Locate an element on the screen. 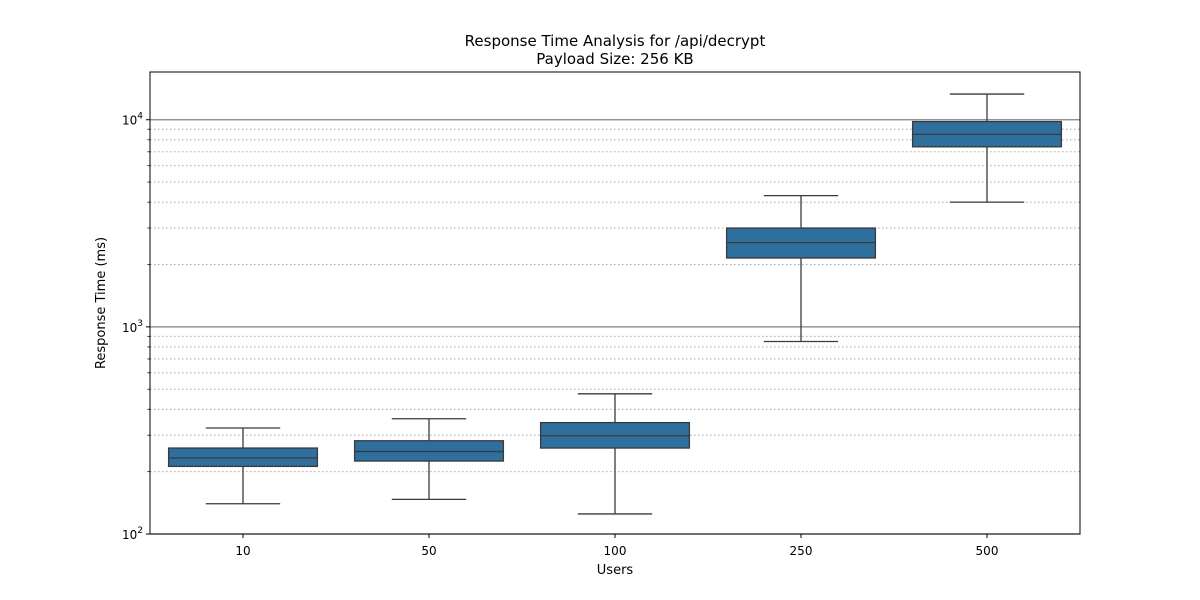 Image resolution: width=1200 pixels, height=600 pixels. chart-title-line1: Response Time Analysis for /api/decrypt is located at coordinates (615, 41).